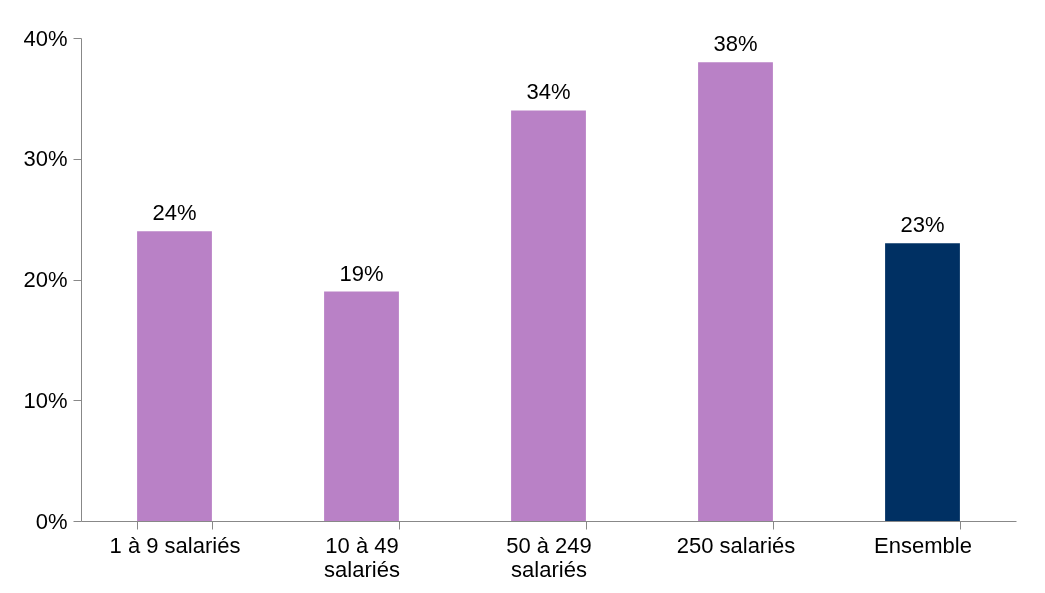  I want to click on y-tick-label: 20%, so click(45, 279).